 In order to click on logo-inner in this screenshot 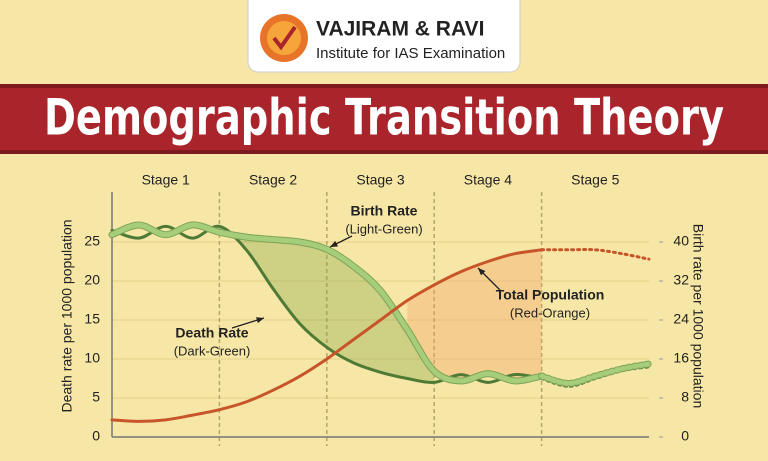, I will do `click(284, 38)`.